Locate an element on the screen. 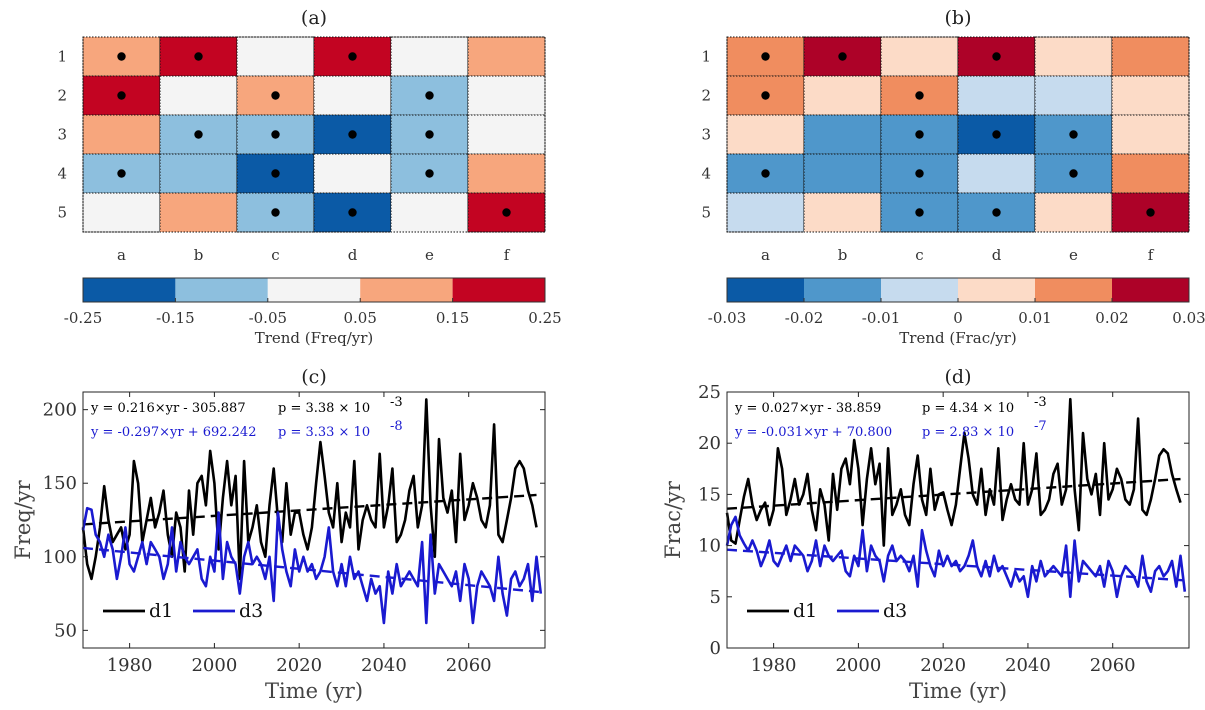 This screenshot has width=1205, height=710. y-tick-label: 150 is located at coordinates (60, 483).